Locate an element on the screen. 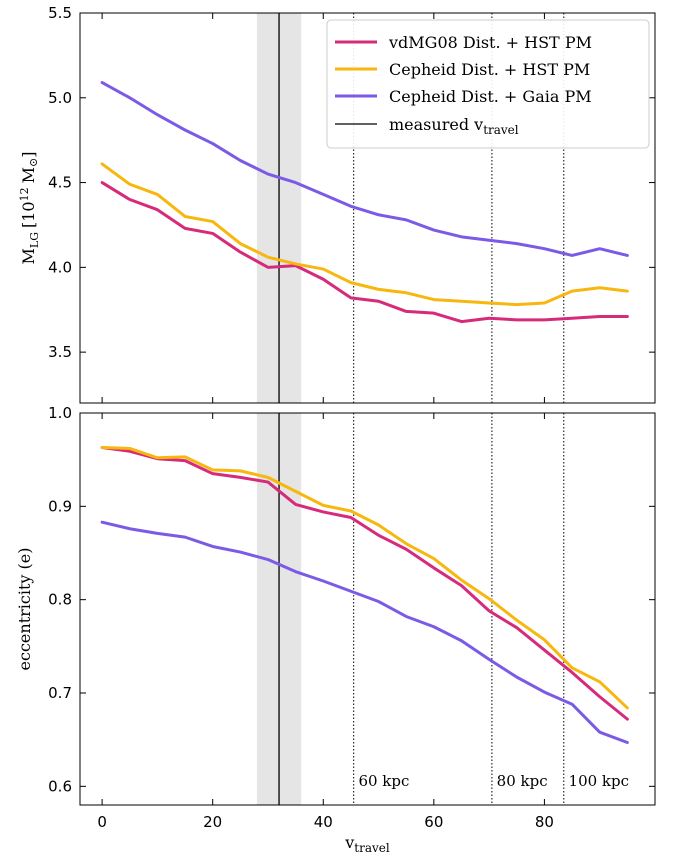 This screenshot has width=680, height=857. ytick-label: 0.9 is located at coordinates (60, 506).